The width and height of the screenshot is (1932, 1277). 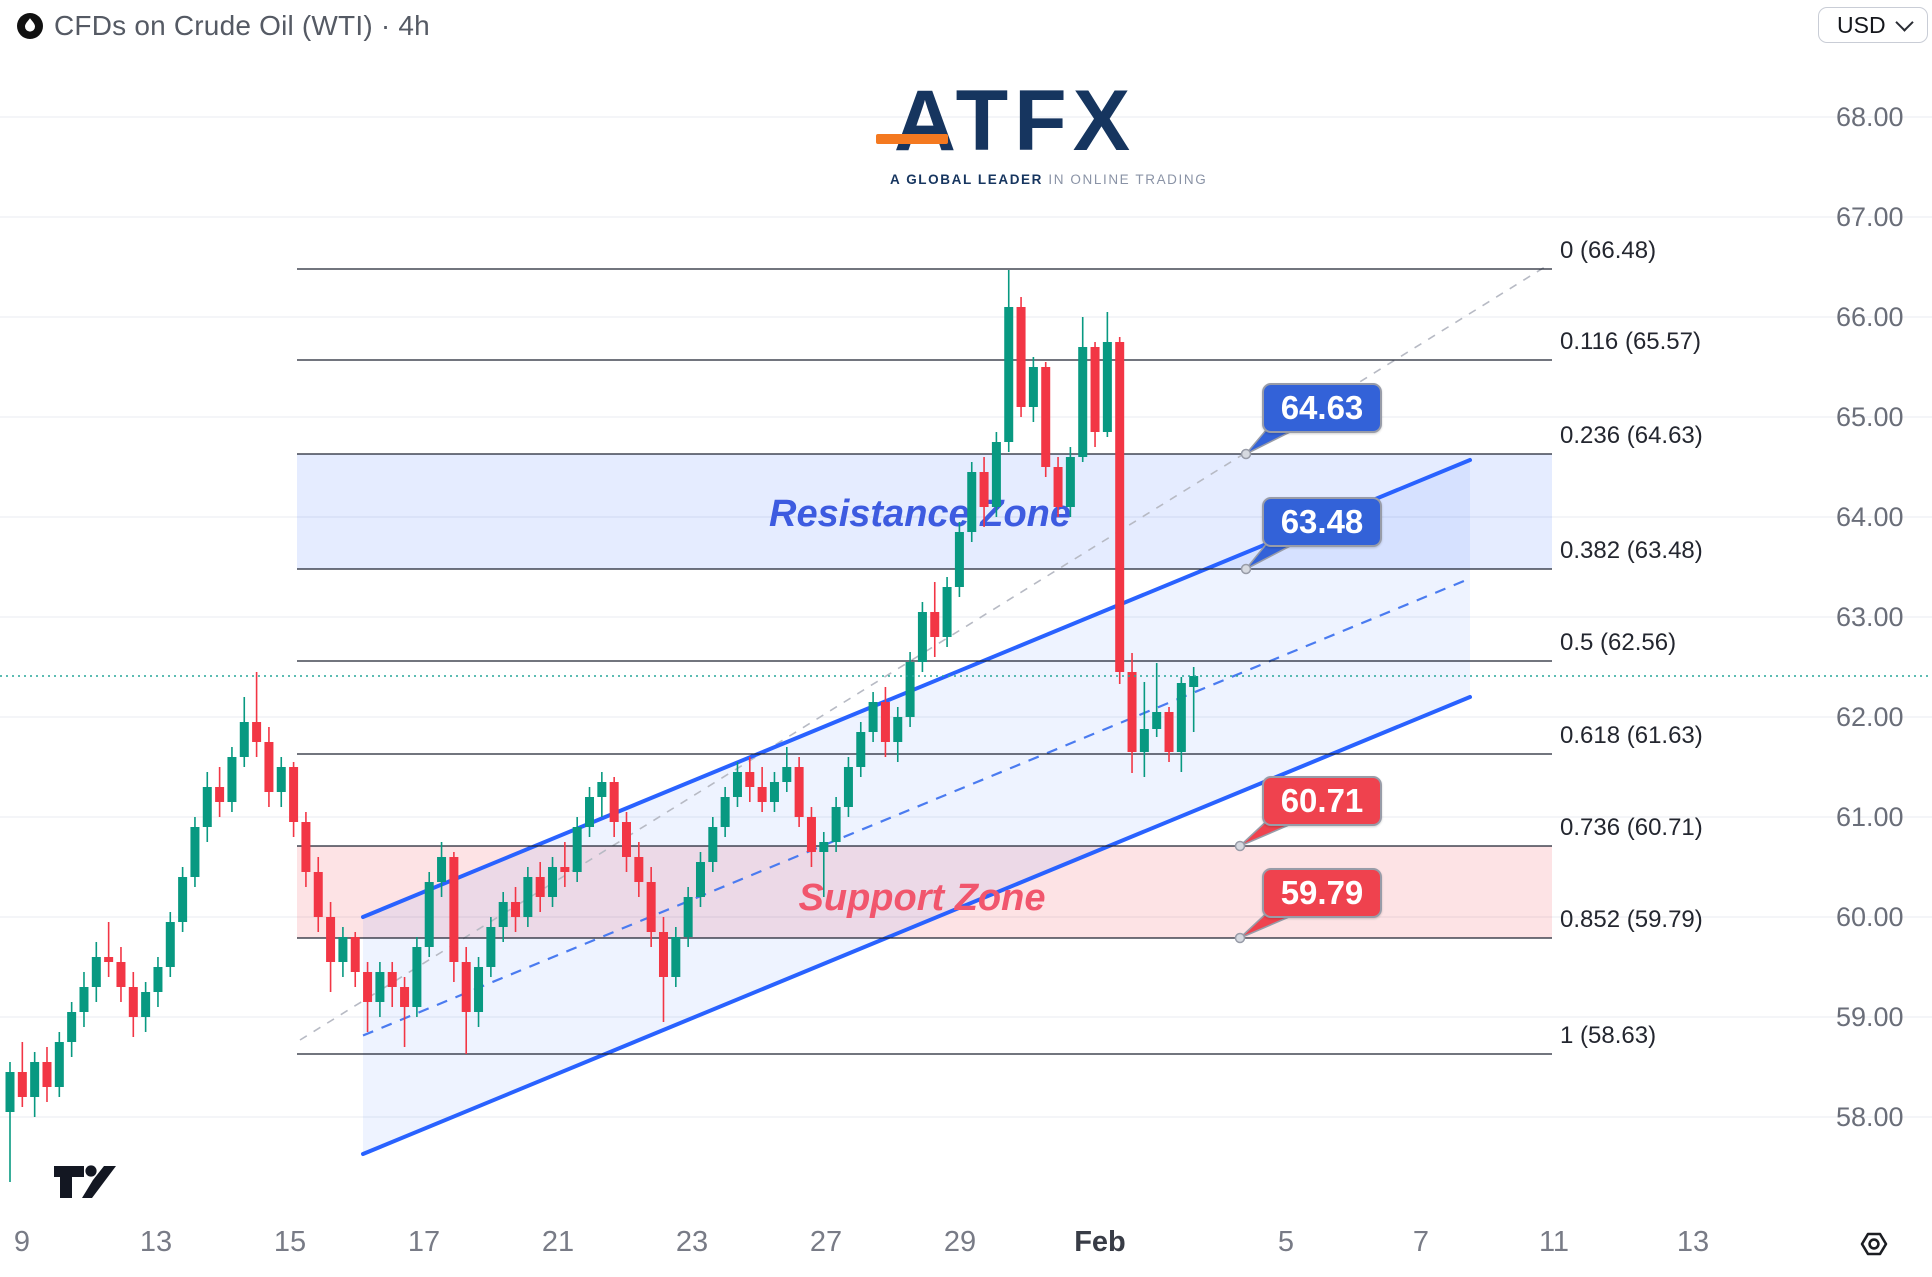 I want to click on fib-level-label: 0.236 (64.63), so click(x=1631, y=435).